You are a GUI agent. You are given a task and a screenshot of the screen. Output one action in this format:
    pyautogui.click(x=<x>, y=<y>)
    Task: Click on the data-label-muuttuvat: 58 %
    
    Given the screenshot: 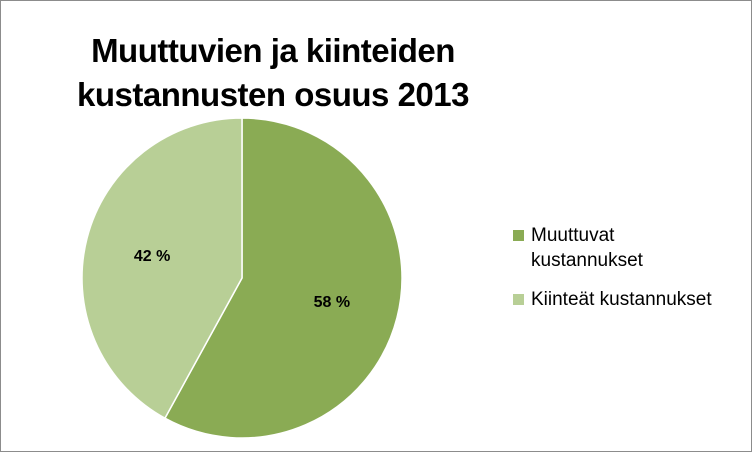 What is the action you would take?
    pyautogui.click(x=332, y=302)
    